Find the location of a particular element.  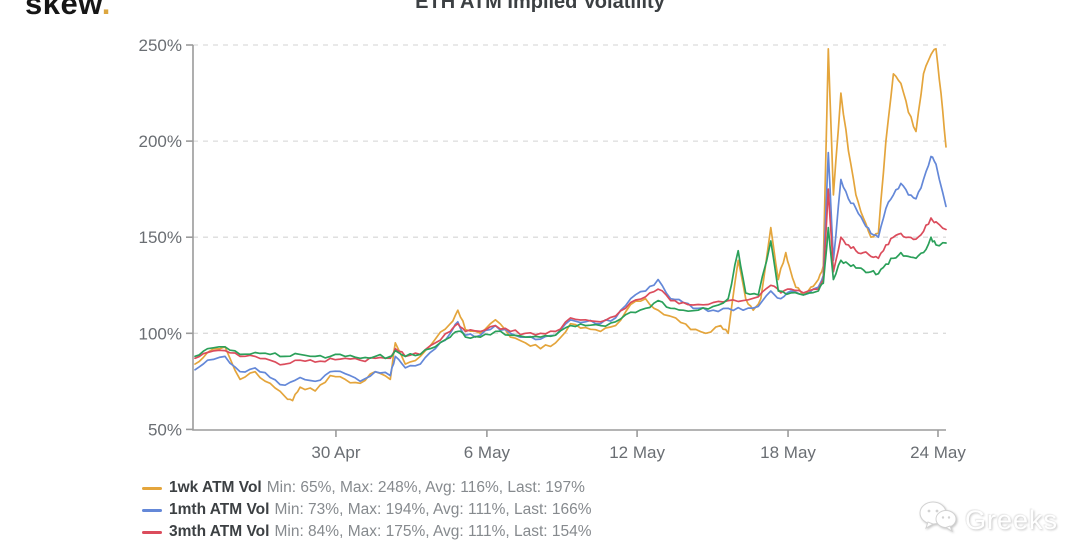

skew-logo-text: skew is located at coordinates (63, 10).